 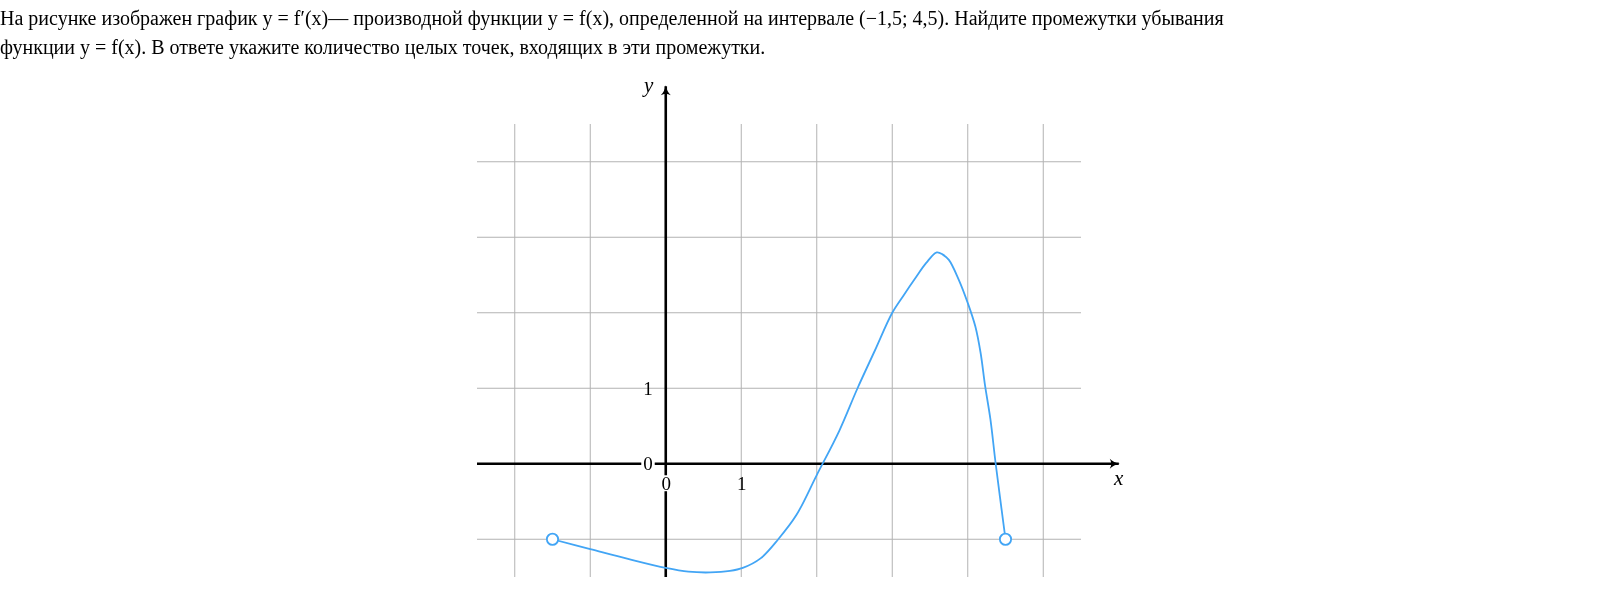 What do you see at coordinates (1119, 477) in the screenshot?
I see `x-axis-title: x` at bounding box center [1119, 477].